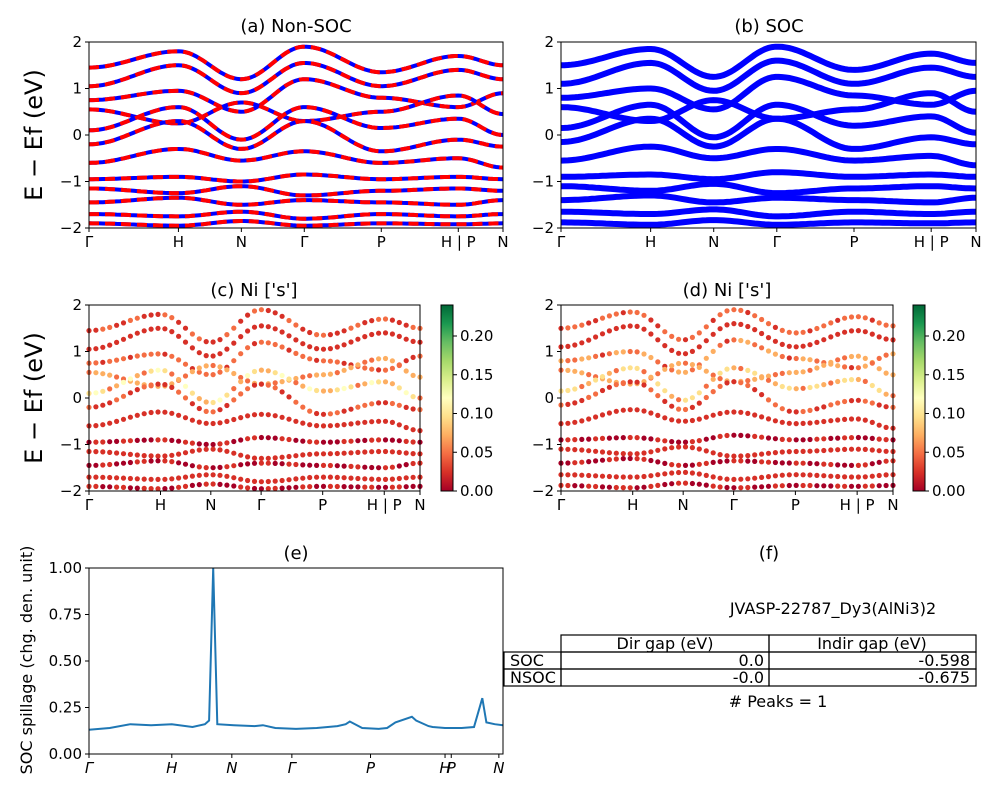 The width and height of the screenshot is (1000, 800). What do you see at coordinates (751, 660) in the screenshot?
I see `table-cell-soc-dir: 0.0` at bounding box center [751, 660].